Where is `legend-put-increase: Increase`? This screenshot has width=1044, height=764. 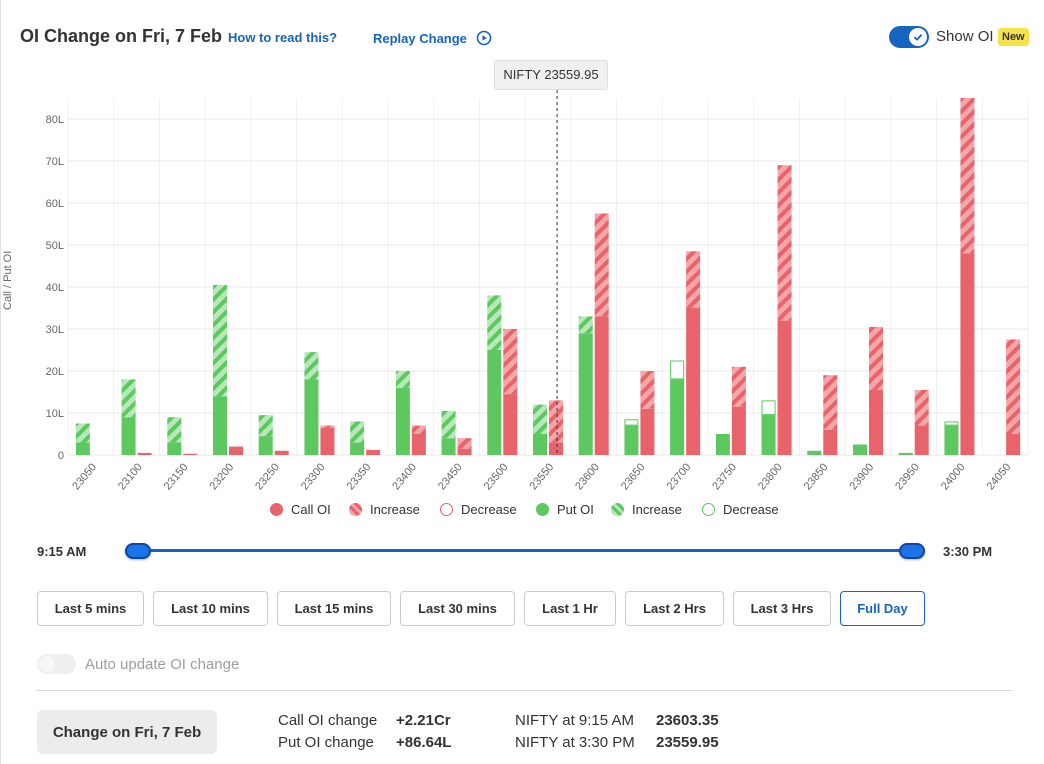
legend-put-increase: Increase is located at coordinates (646, 509).